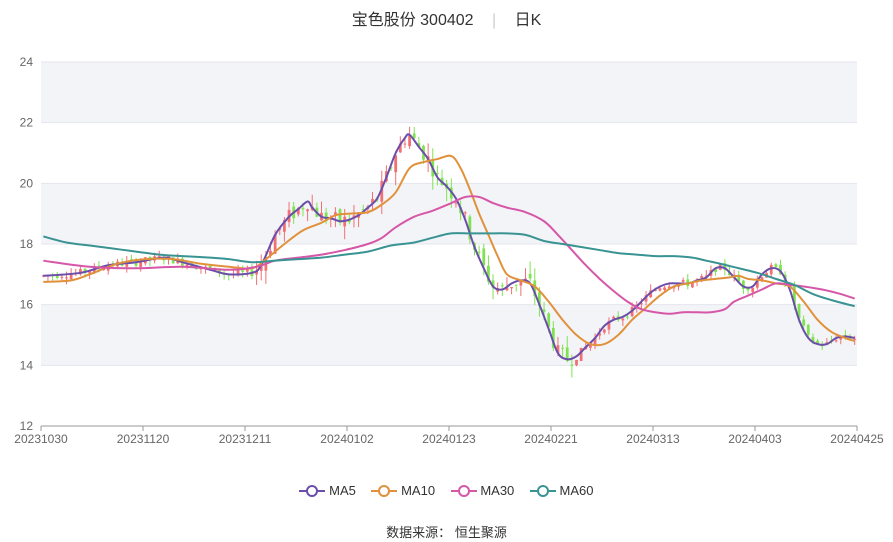 This screenshot has height=542, width=893. Describe the element at coordinates (576, 490) in the screenshot. I see `legend-label-ma60: MA60` at that location.